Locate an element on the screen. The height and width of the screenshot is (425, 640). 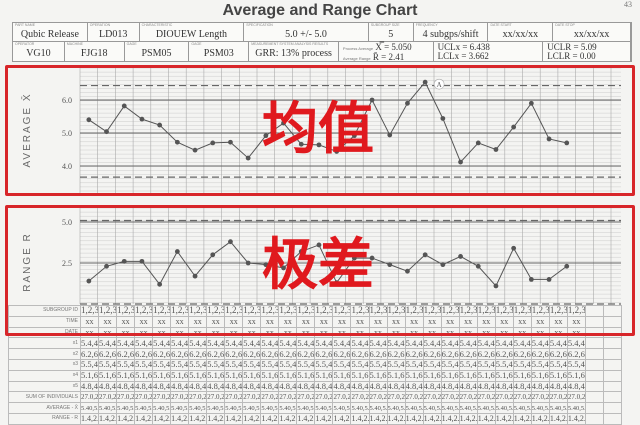
annotation-marker is located at coordinates (439, 84).